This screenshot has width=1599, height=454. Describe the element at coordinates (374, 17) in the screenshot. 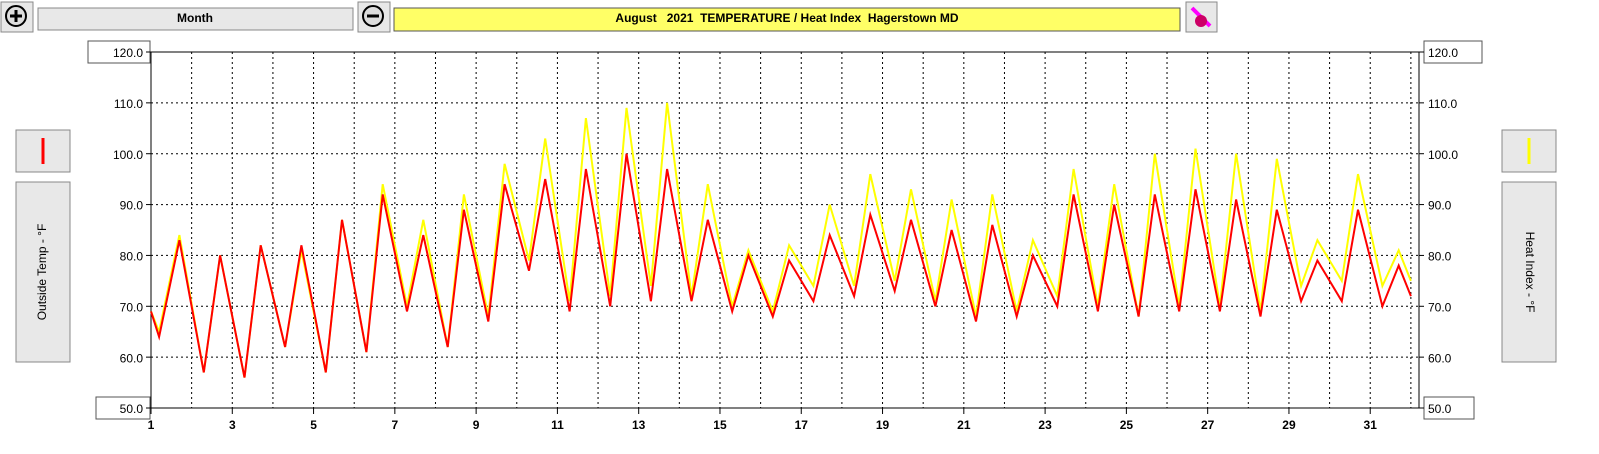

I see `zoom-out-button` at that location.